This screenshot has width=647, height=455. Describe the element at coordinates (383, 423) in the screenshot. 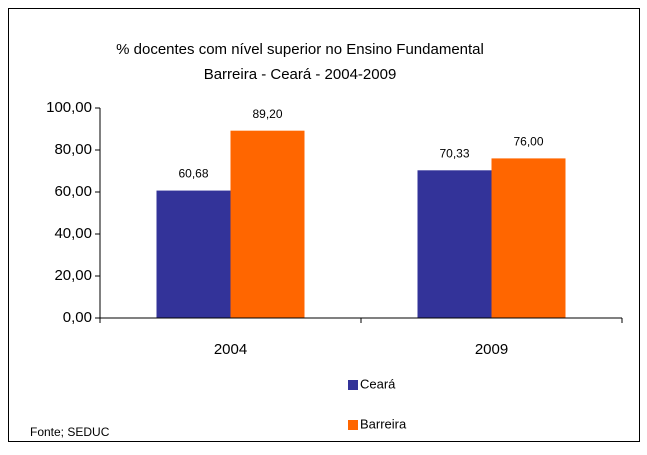

I see `legend-label: Barreira` at that location.